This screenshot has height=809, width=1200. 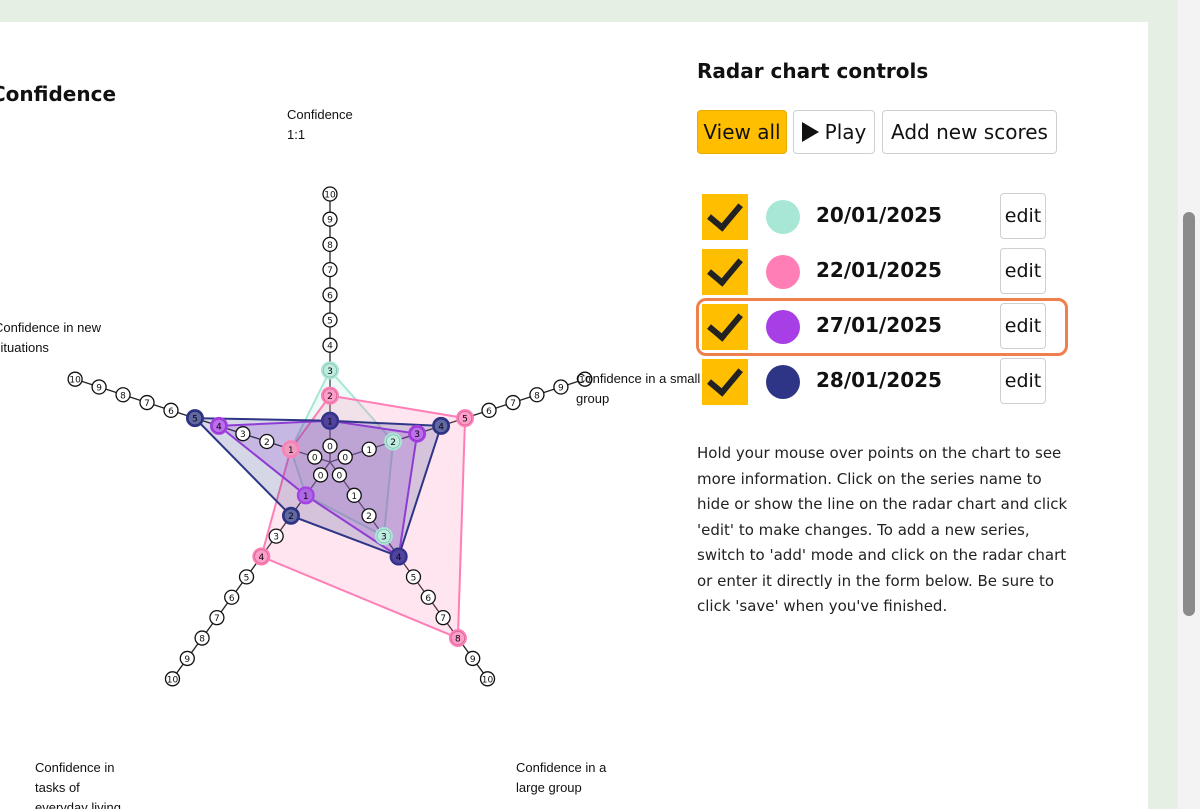 I want to click on scrollbar-thumb, so click(x=1189, y=414).